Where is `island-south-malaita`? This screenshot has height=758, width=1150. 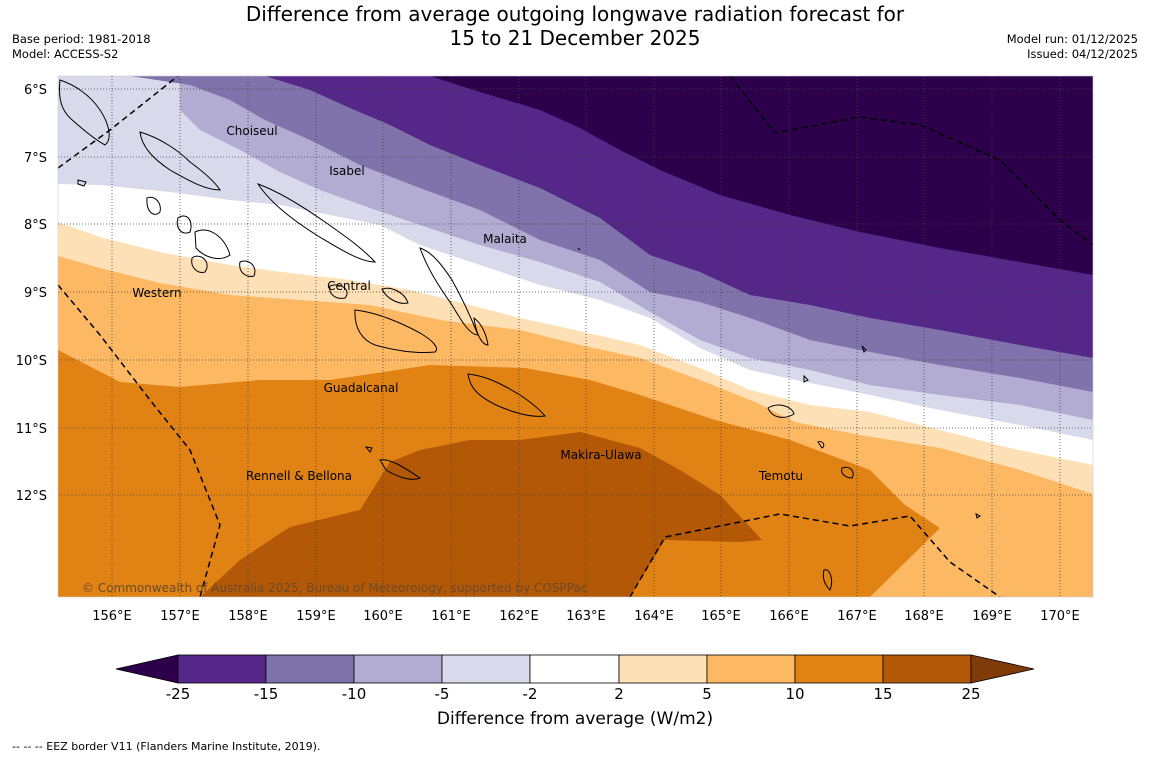 island-south-malaita is located at coordinates (481, 331).